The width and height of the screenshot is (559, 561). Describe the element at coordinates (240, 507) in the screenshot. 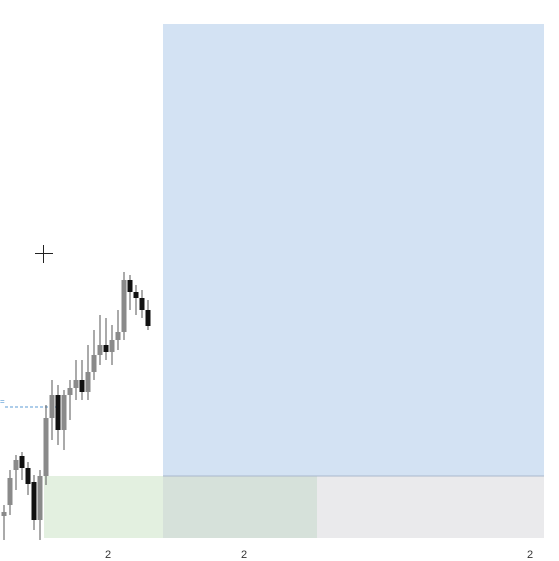

I see `target-zone-overlap` at that location.